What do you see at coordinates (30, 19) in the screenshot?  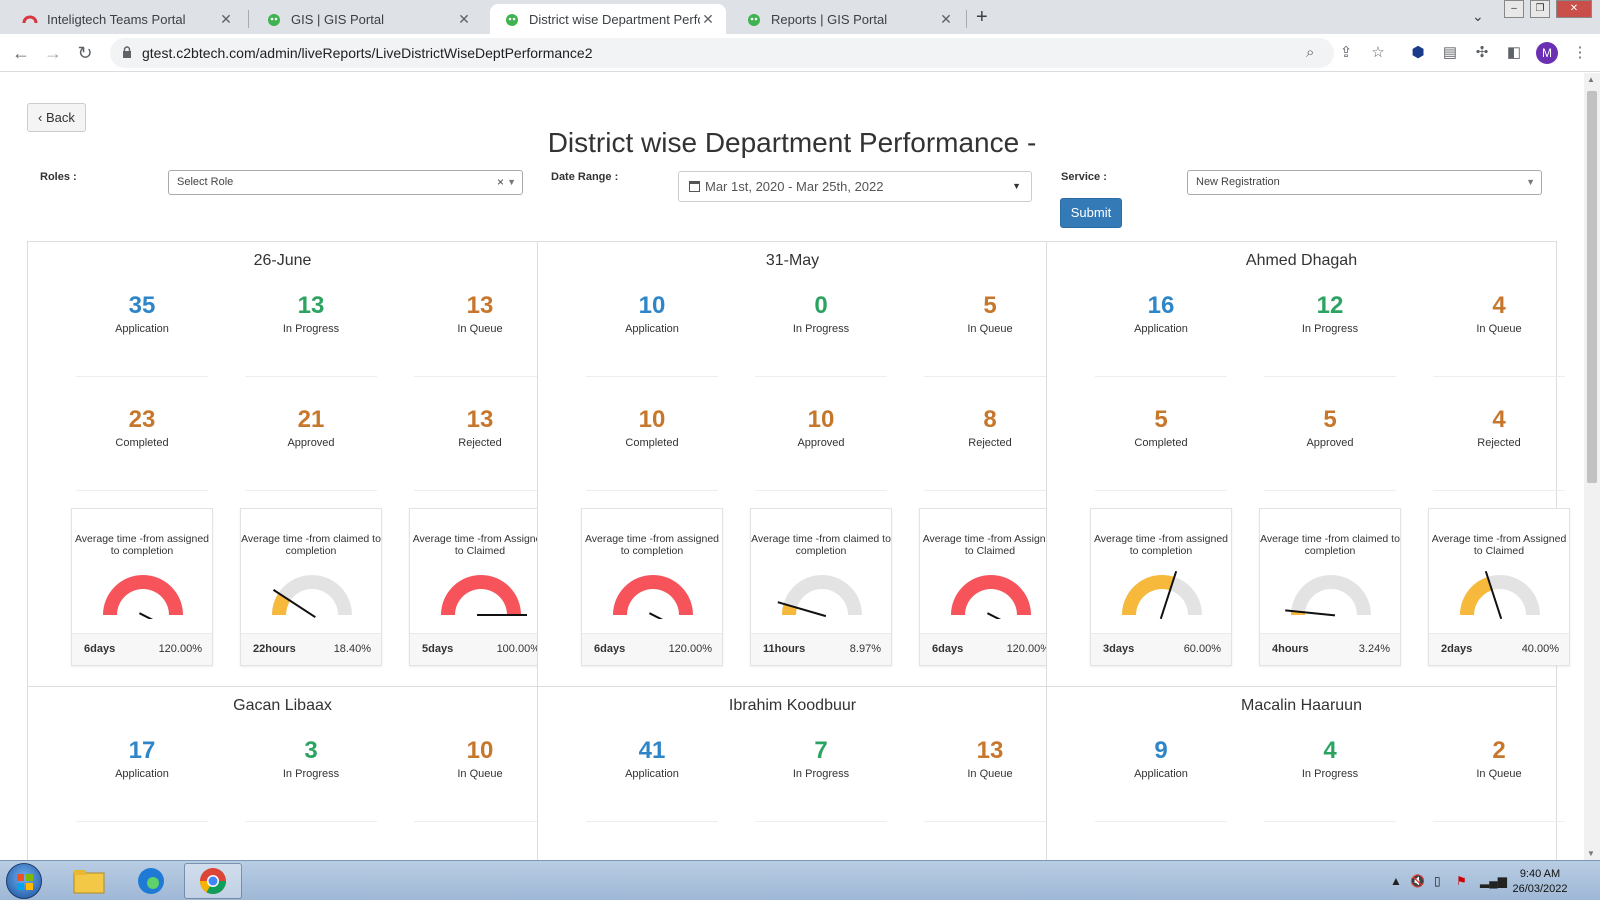 I see `teams-logo-icon` at bounding box center [30, 19].